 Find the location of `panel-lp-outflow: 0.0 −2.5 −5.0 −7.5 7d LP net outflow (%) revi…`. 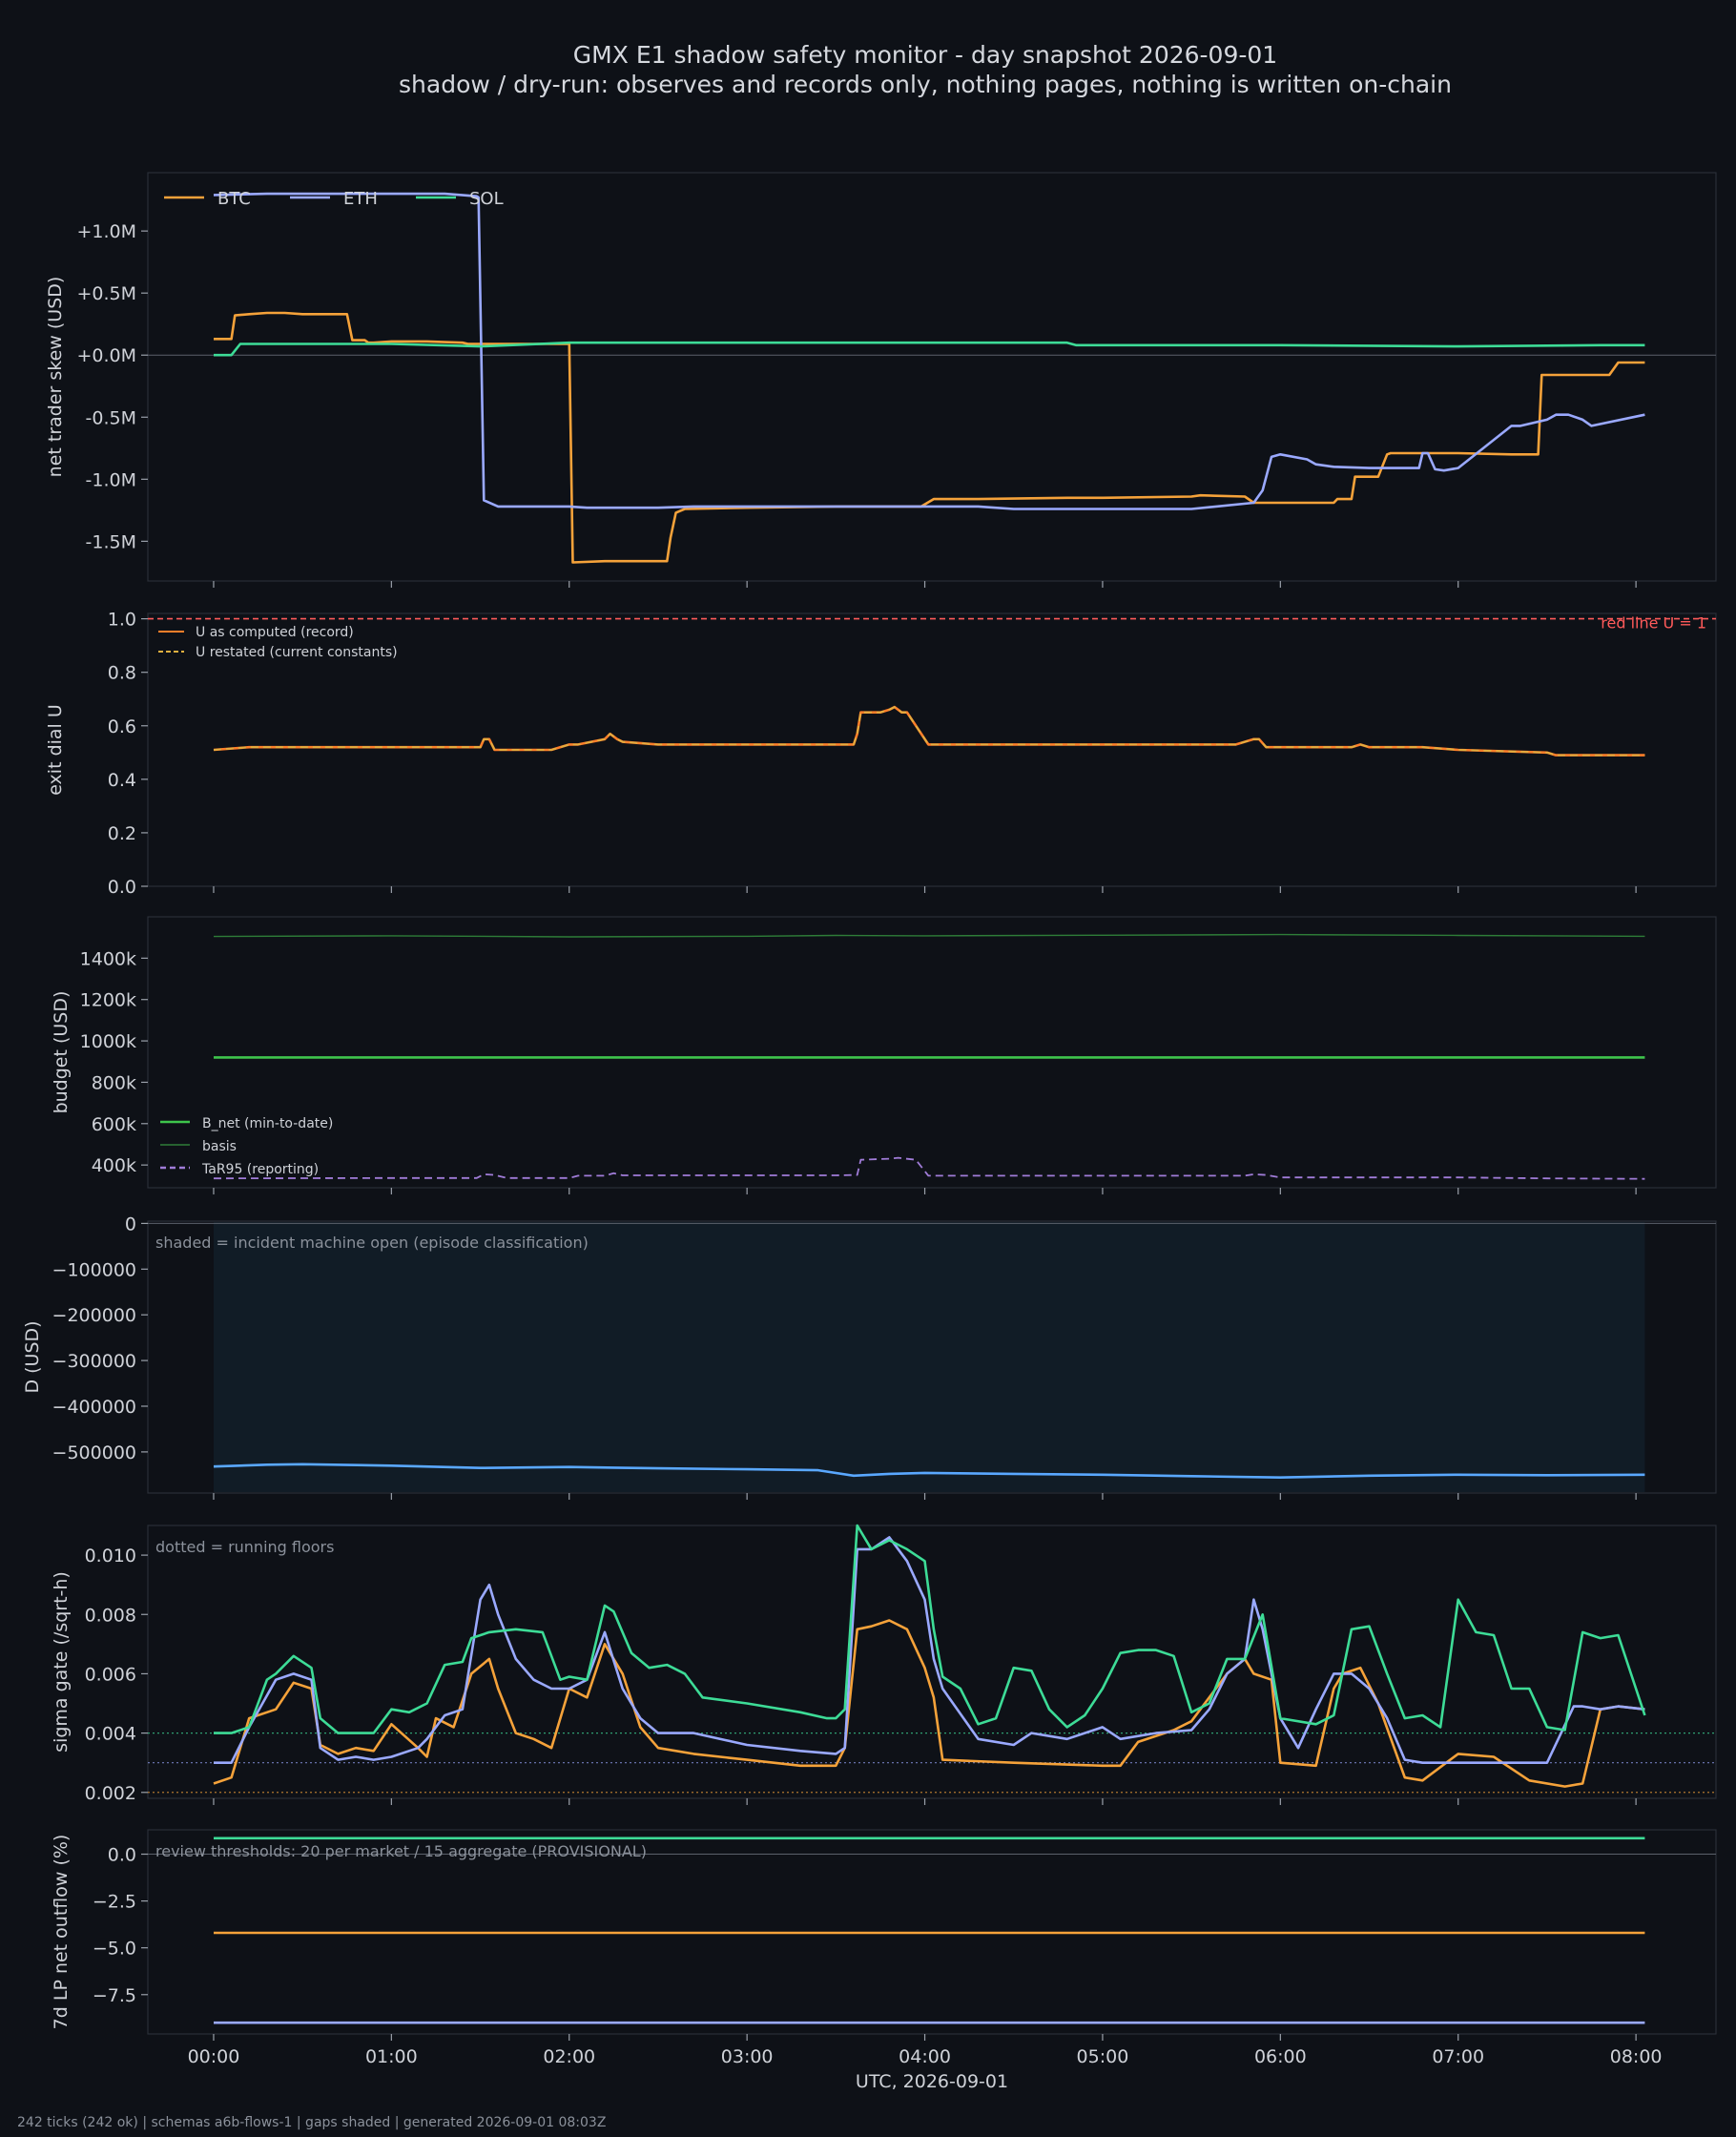

panel-lp-outflow: 0.0 −2.5 −5.0 −7.5 7d LP net outflow (%) revi… is located at coordinates (884, 1935).